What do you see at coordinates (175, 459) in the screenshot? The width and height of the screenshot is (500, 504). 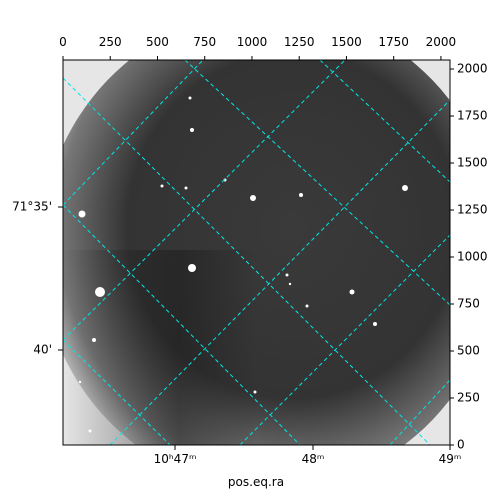 I see `ra-tick-label: 10ʰ47ᵐ` at bounding box center [175, 459].